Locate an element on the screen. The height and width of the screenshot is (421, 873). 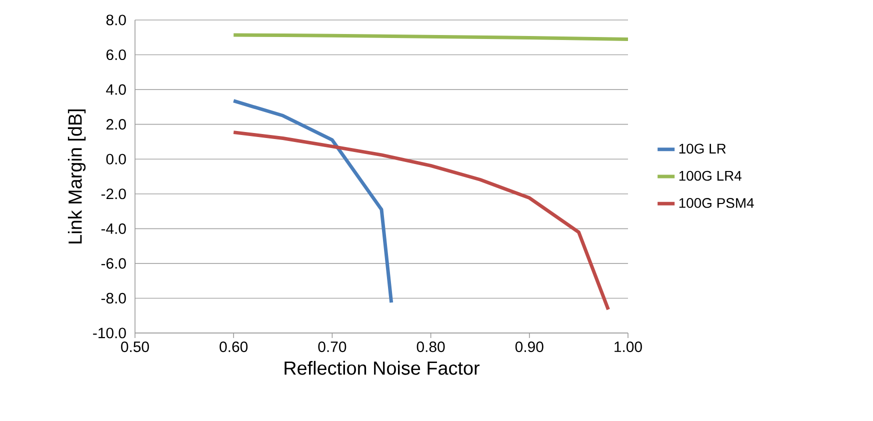
x-tick-label: 0.70 is located at coordinates (332, 347).